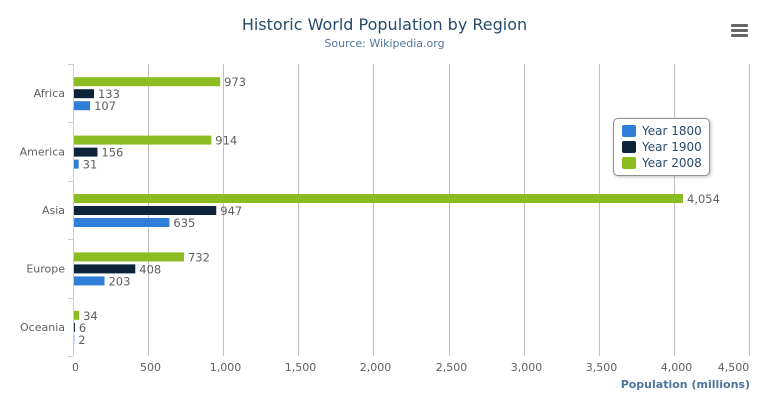  I want to click on data-label: 107, so click(105, 106).